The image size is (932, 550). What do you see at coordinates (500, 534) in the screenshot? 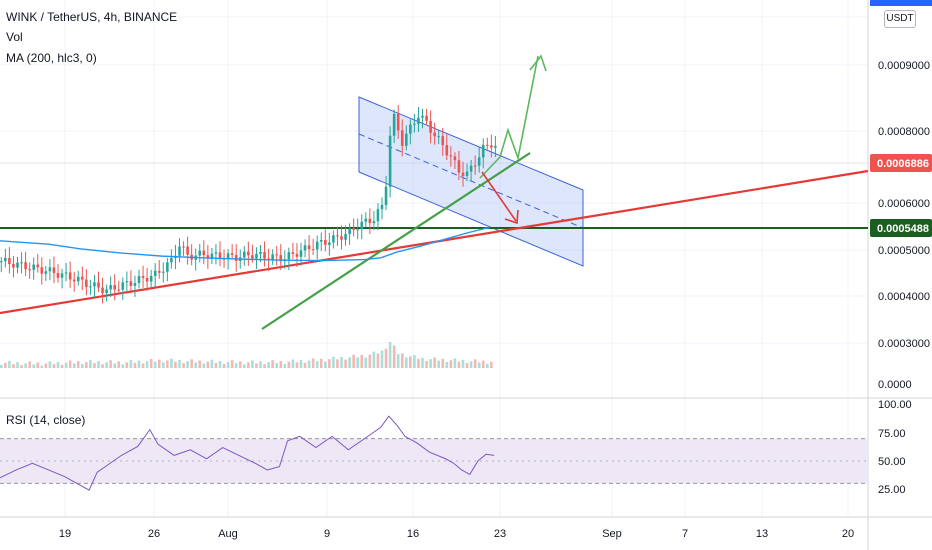
I see `time-tick-label: 23` at bounding box center [500, 534].